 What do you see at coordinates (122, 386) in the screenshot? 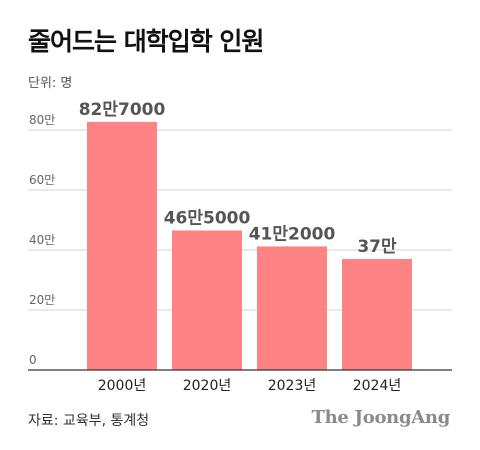
I see `x-tick-label: 2000년` at bounding box center [122, 386].